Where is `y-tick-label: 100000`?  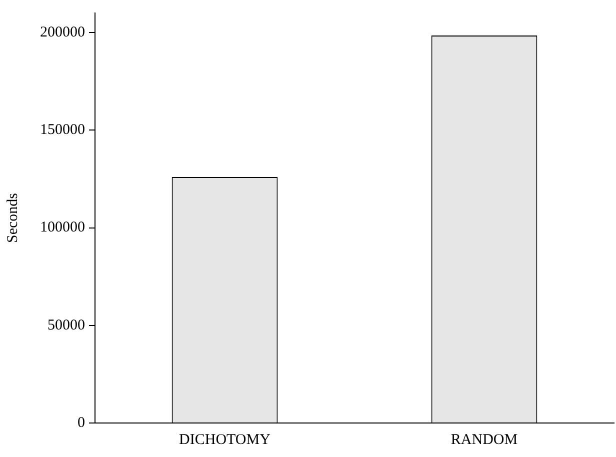 y-tick-label: 100000 is located at coordinates (62, 228).